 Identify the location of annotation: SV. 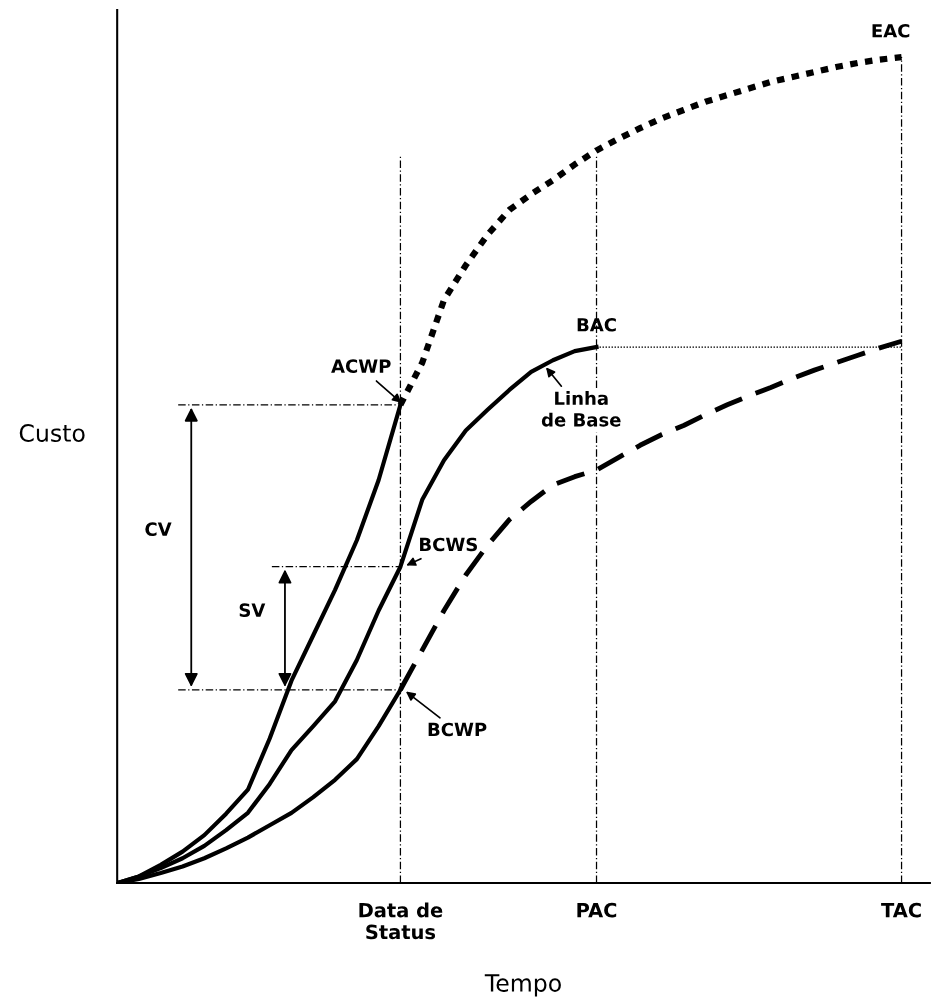
(252, 610).